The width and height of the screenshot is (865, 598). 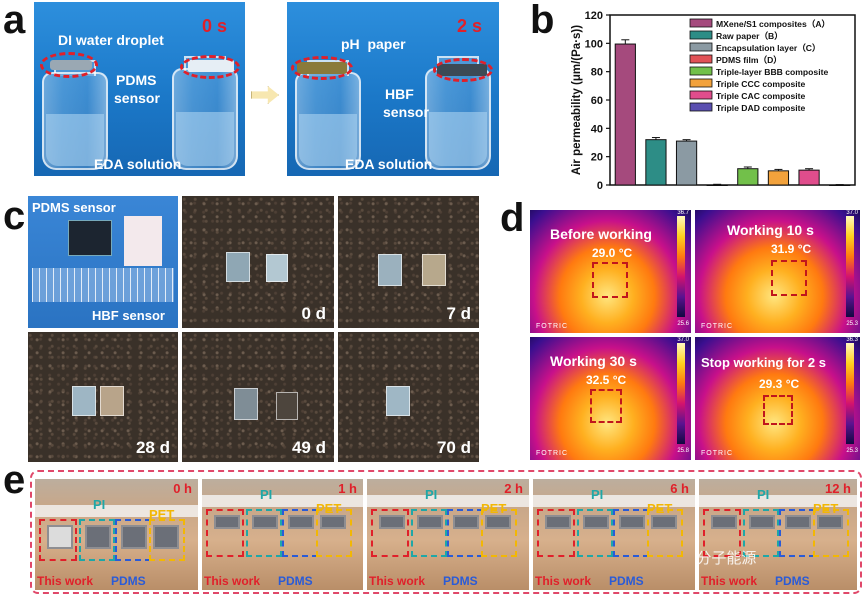 What do you see at coordinates (408, 262) in the screenshot?
I see `soil-photo-7d: 7 d` at bounding box center [408, 262].